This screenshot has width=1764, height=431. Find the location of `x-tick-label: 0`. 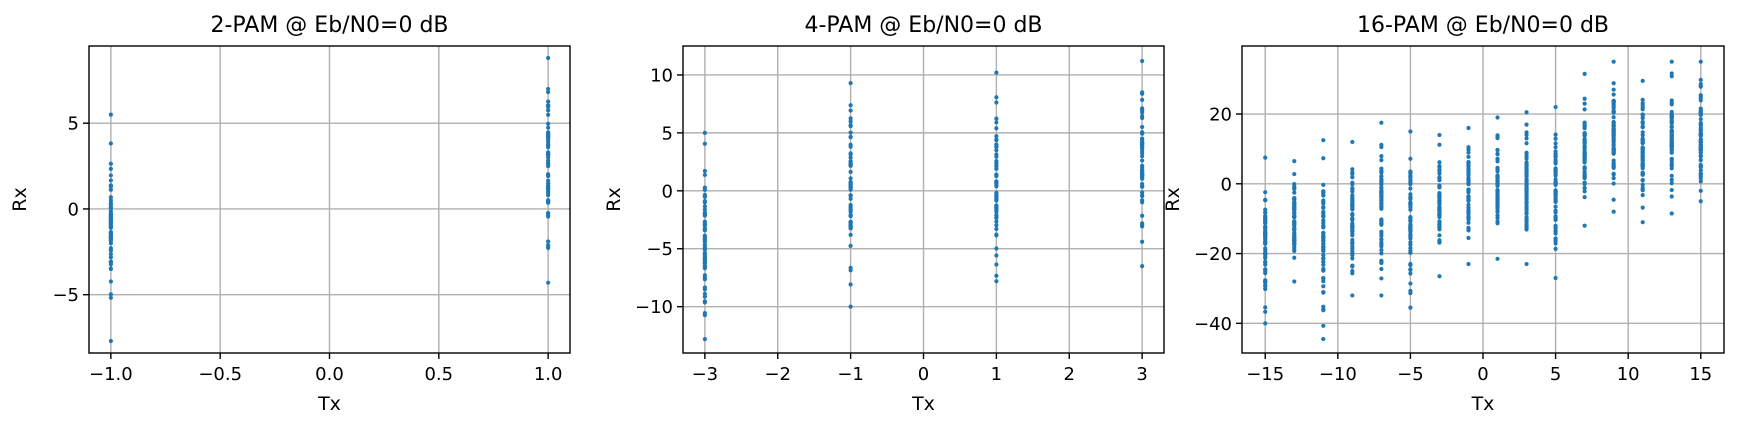

x-tick-label: 0 is located at coordinates (1482, 374).